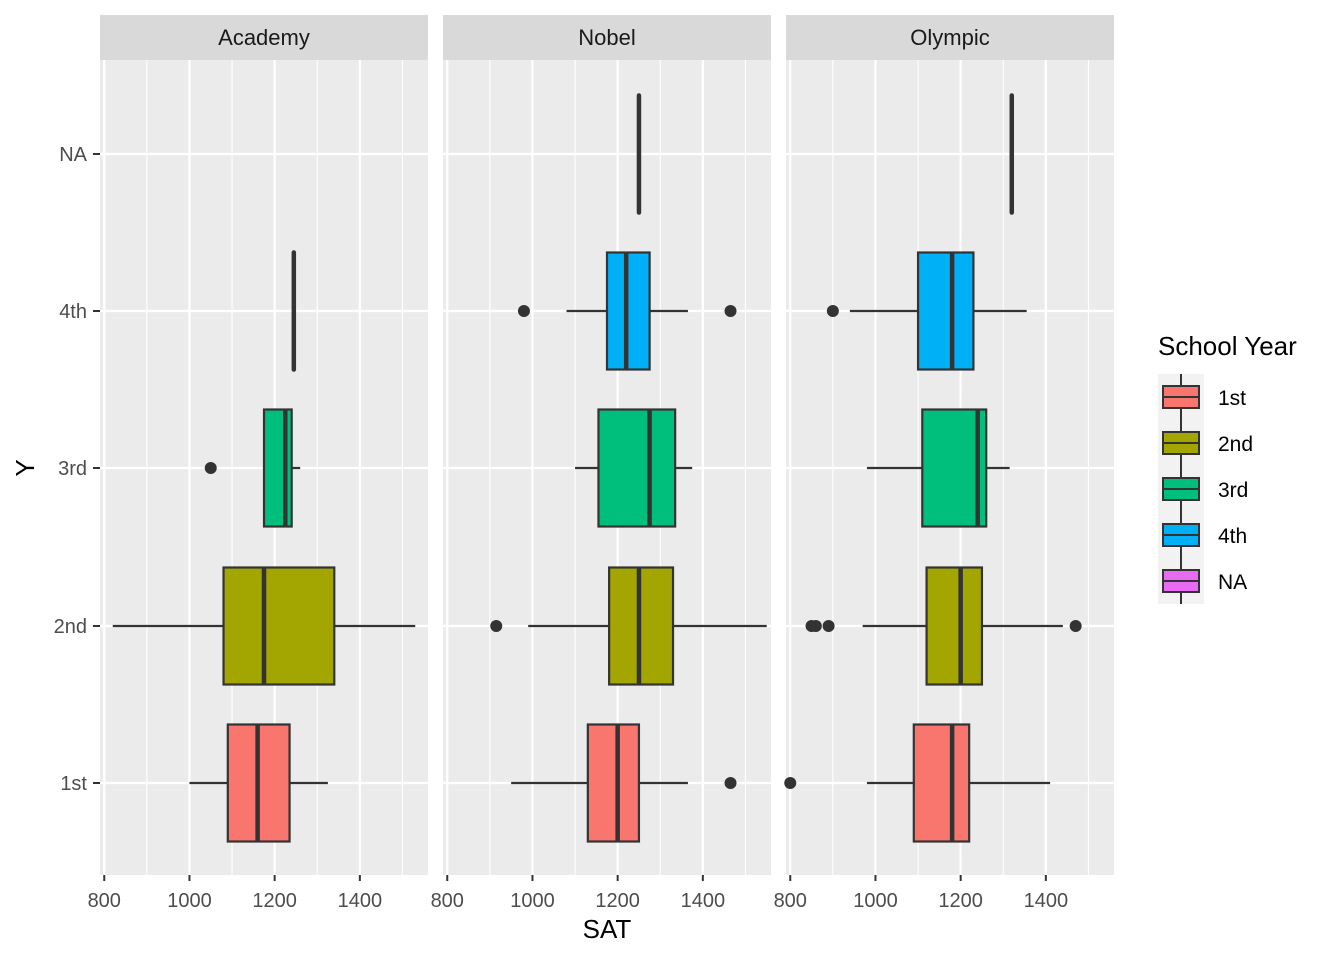  What do you see at coordinates (1204, 397) in the screenshot?
I see `legend-item-1st: 1st` at bounding box center [1204, 397].